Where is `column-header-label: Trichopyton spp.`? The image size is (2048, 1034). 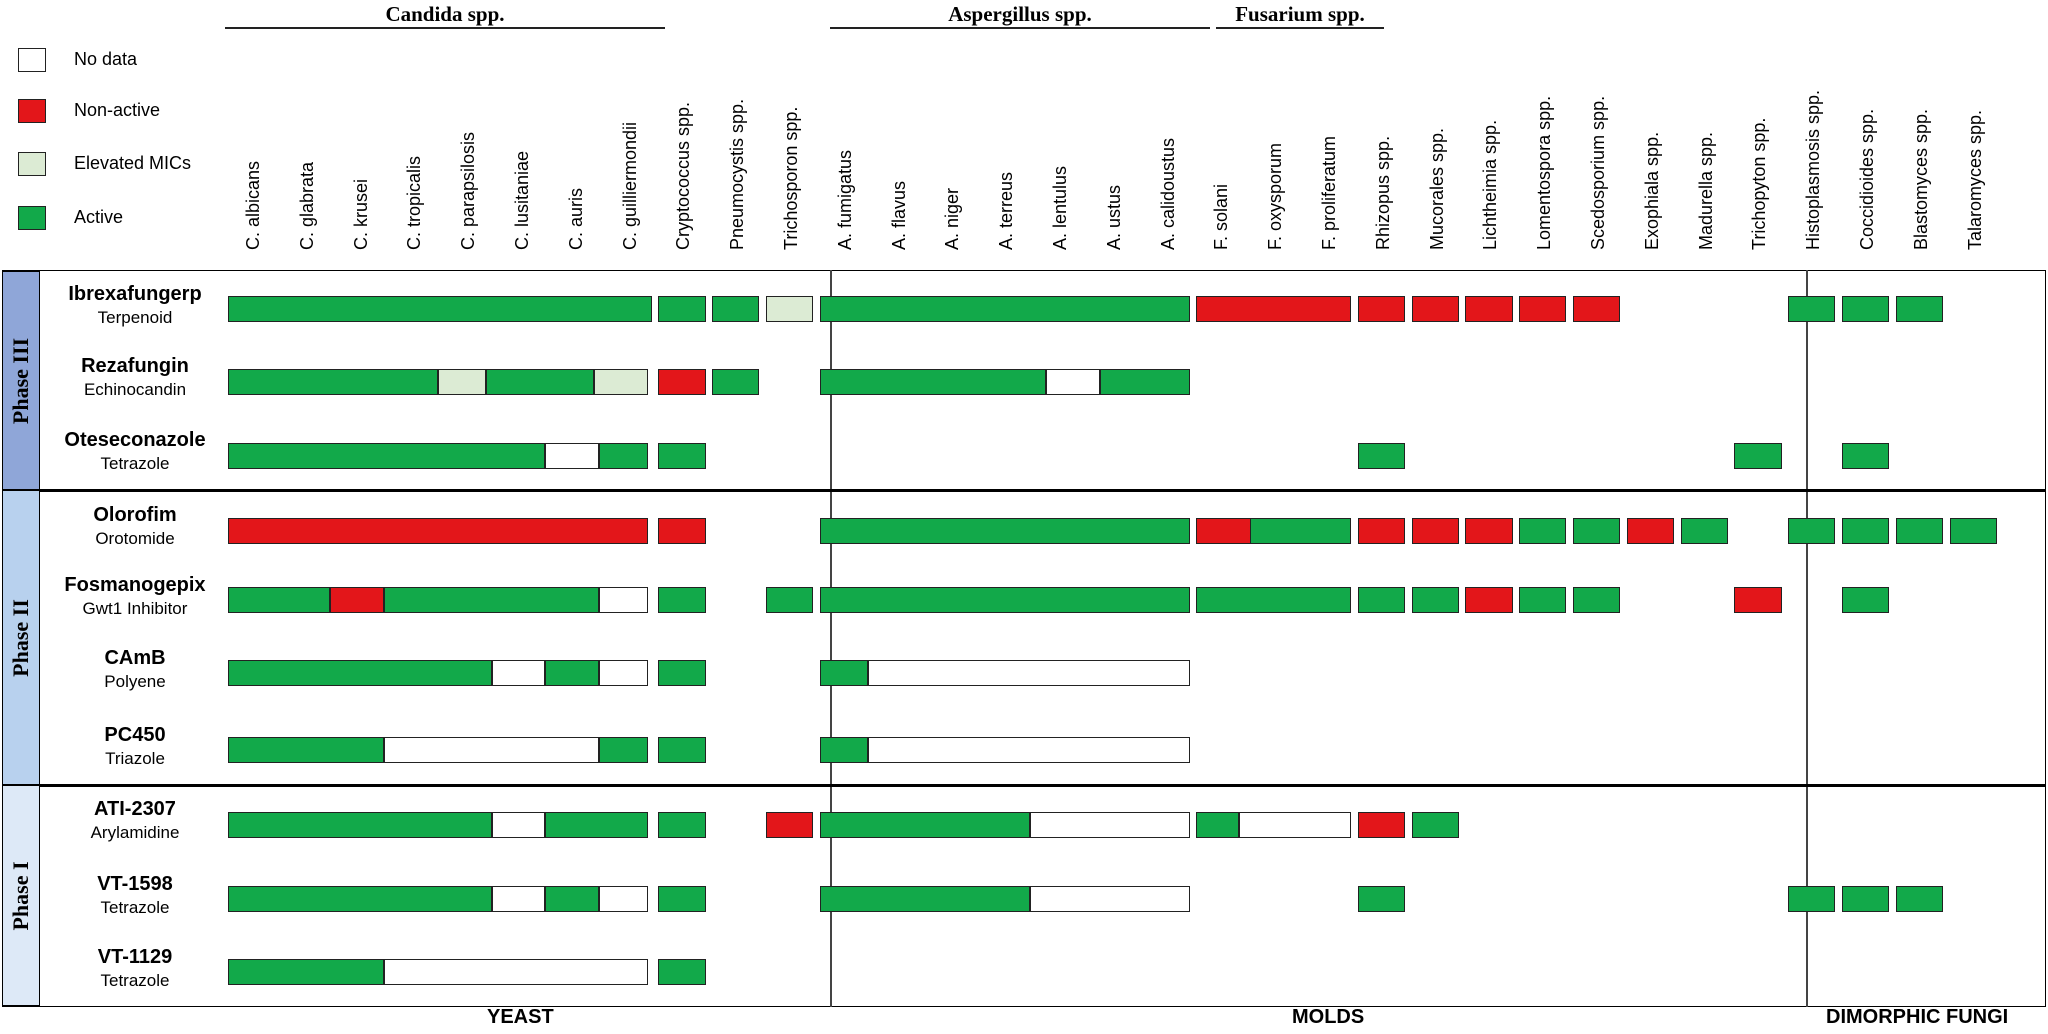
column-header-label: Trichopyton spp. is located at coordinates (1759, 183).